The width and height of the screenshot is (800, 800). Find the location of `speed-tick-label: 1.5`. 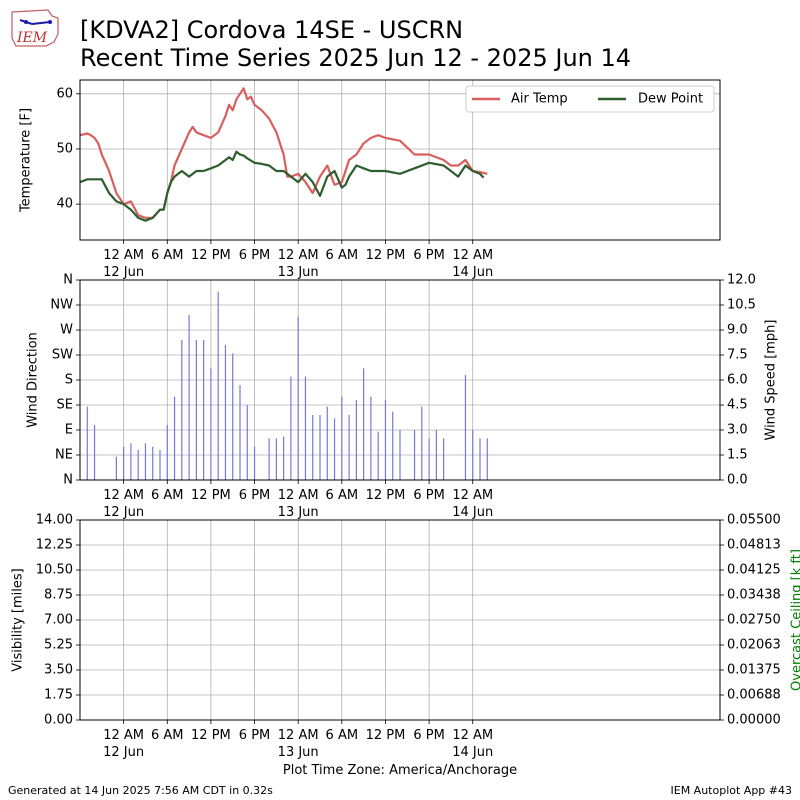

speed-tick-label: 1.5 is located at coordinates (737, 455).